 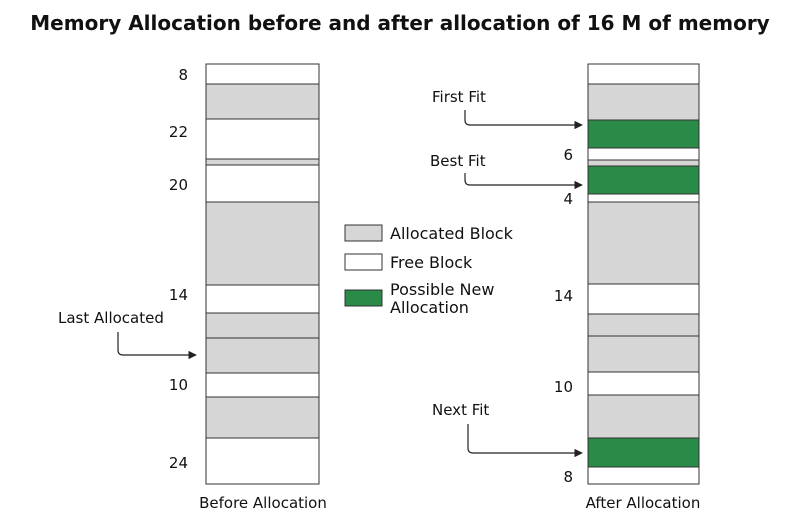 What do you see at coordinates (525, 441) in the screenshot?
I see `next-fit-arrow` at bounding box center [525, 441].